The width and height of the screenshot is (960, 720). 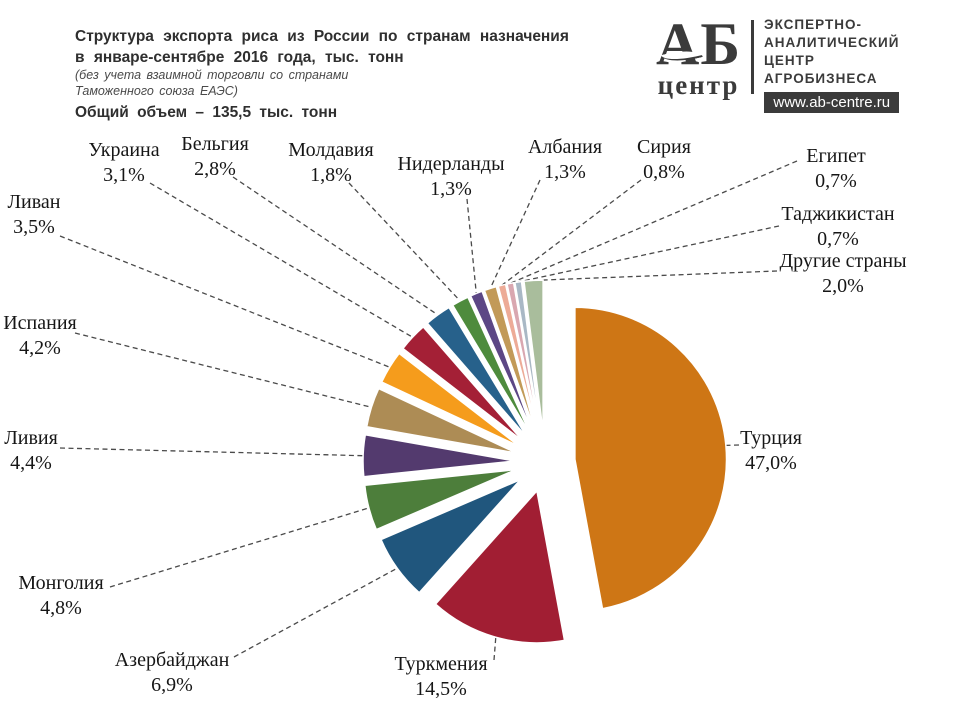 I want to click on slice-name-Нидерланды: Нидерланды, so click(x=450, y=164).